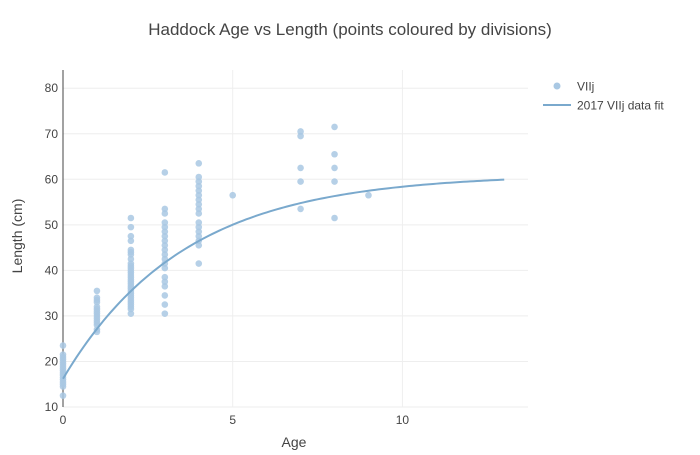 This screenshot has height=455, width=700. Describe the element at coordinates (52, 316) in the screenshot. I see `y-tick-label: 30` at that location.